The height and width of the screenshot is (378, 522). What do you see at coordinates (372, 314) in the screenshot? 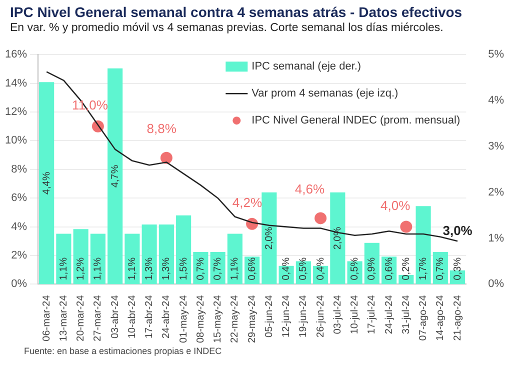
I see `x-tick-label: 17-jul-24` at bounding box center [372, 314].